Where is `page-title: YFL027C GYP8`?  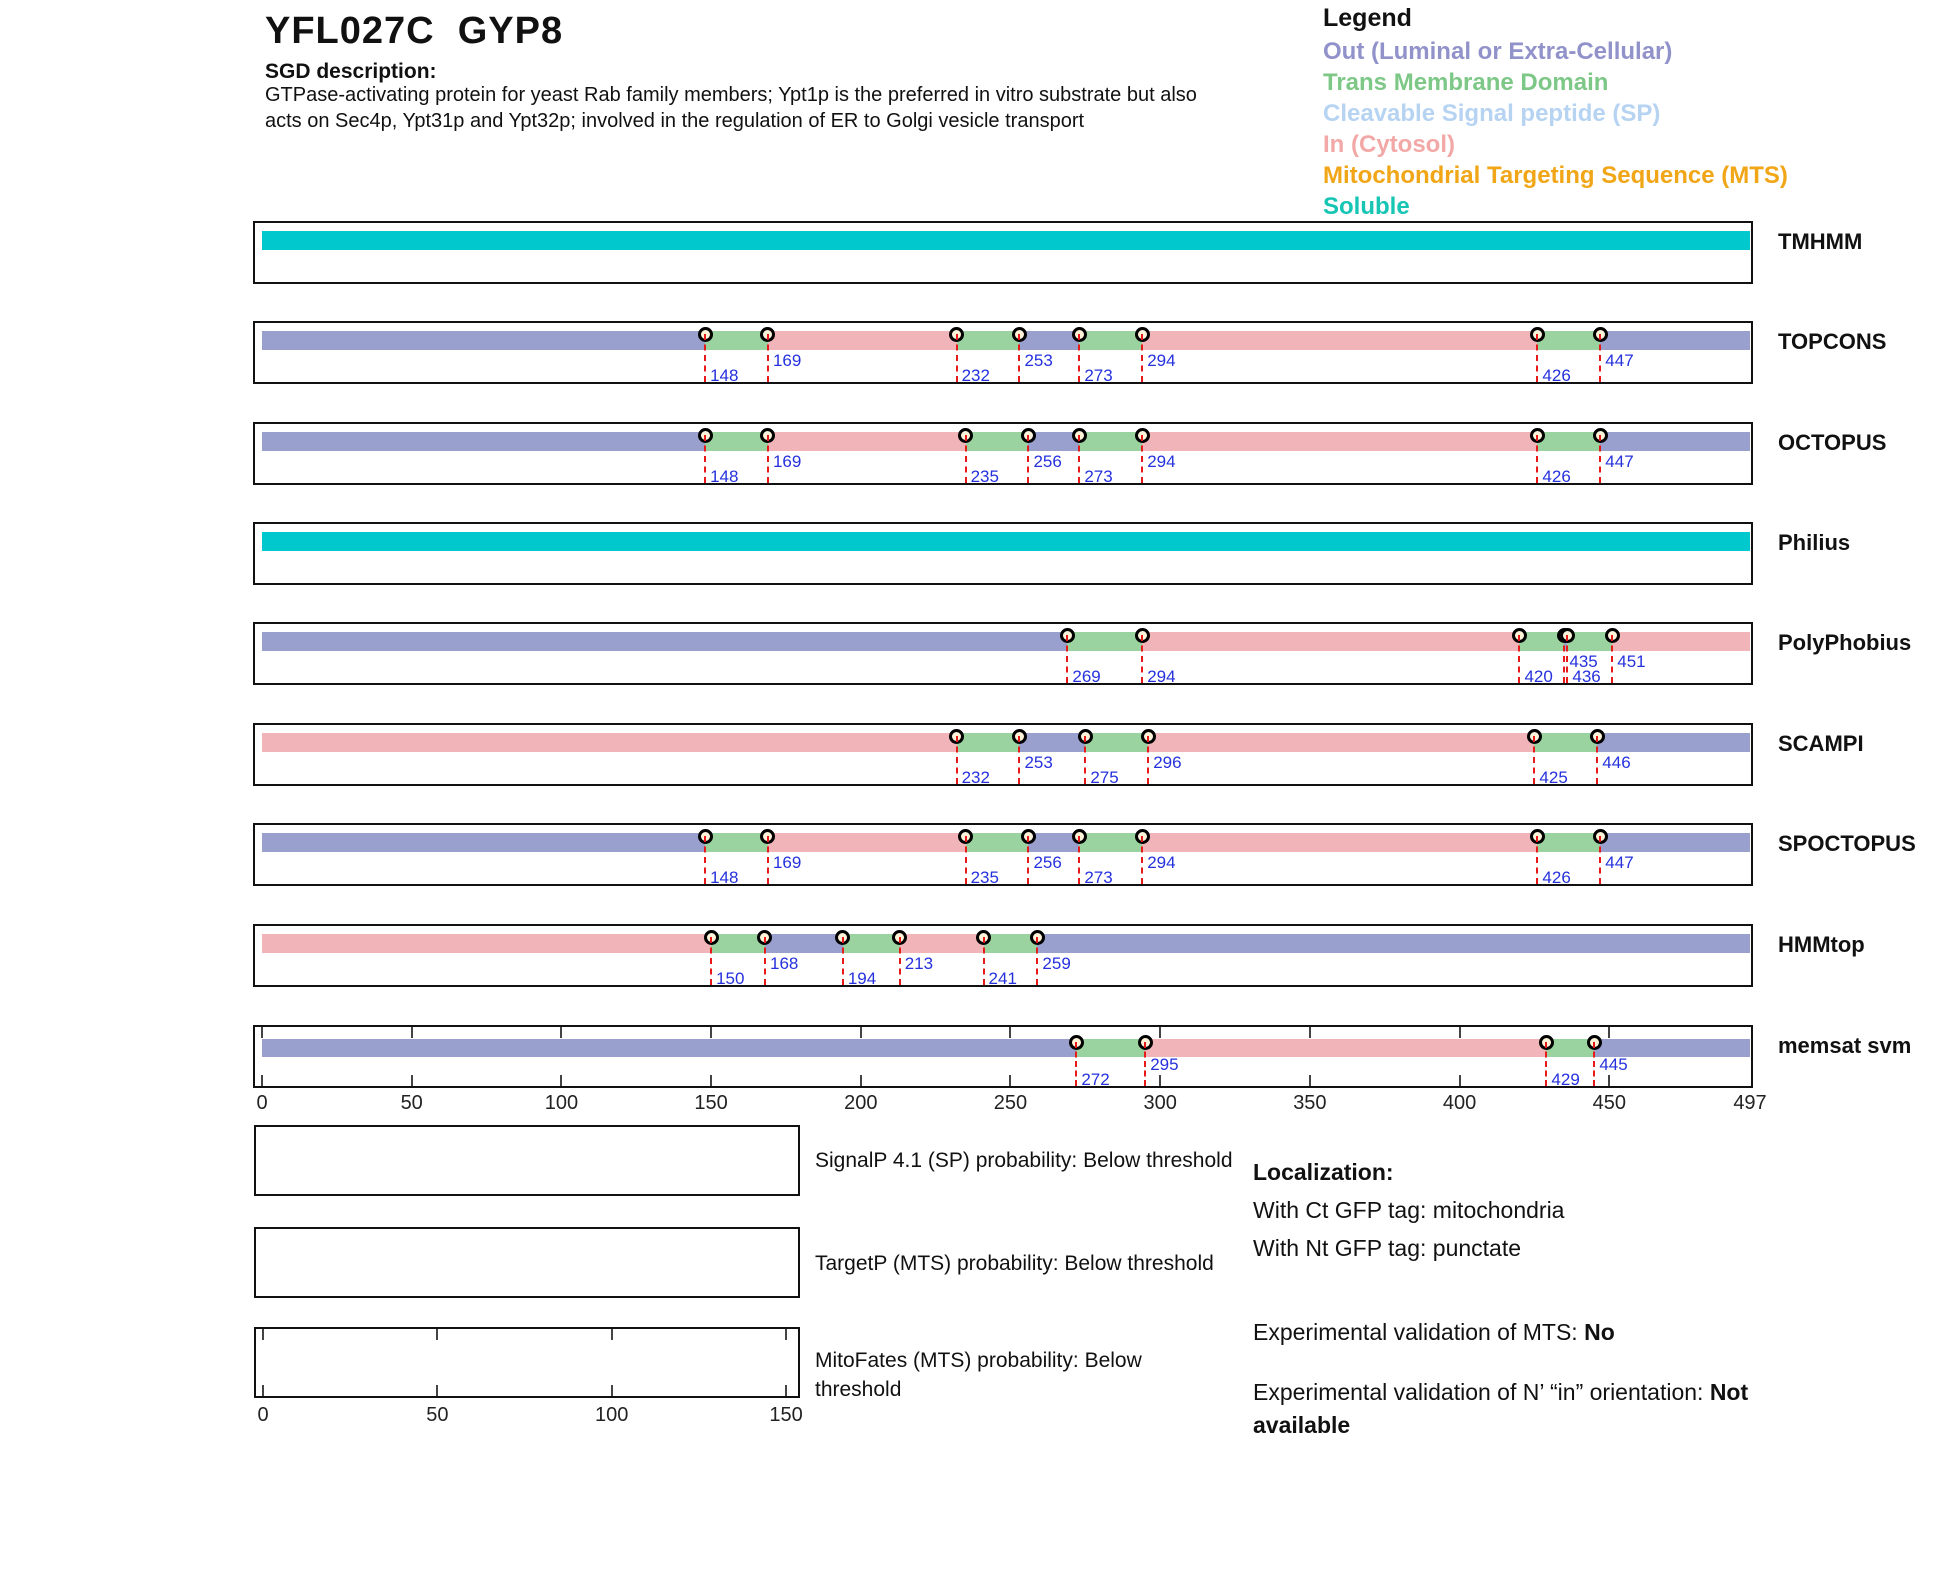
page-title: YFL027C GYP8 is located at coordinates (414, 31).